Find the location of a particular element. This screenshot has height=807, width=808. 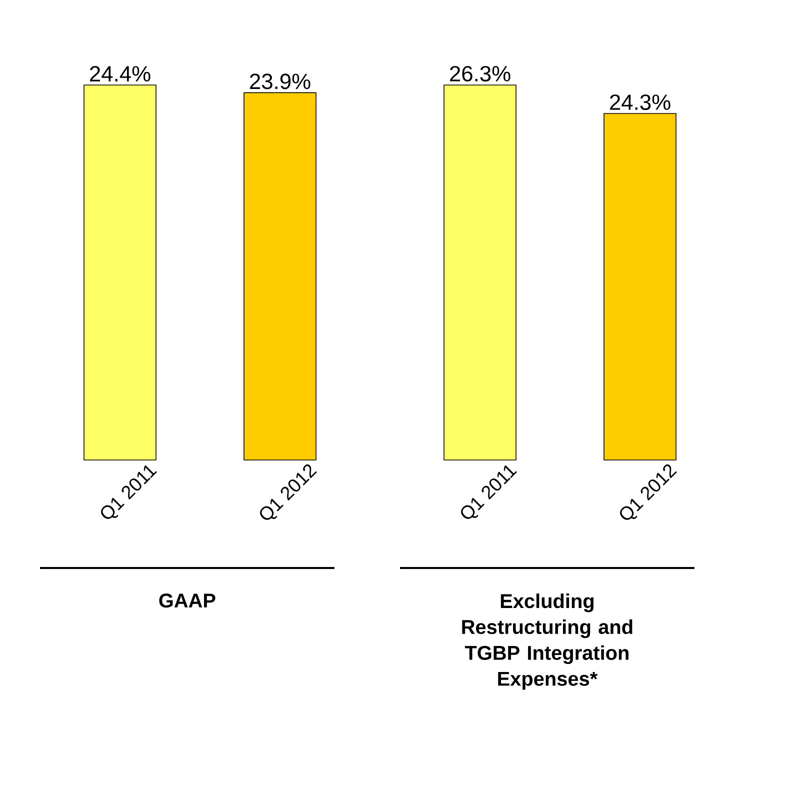

data-label: 26.3% is located at coordinates (480, 74).